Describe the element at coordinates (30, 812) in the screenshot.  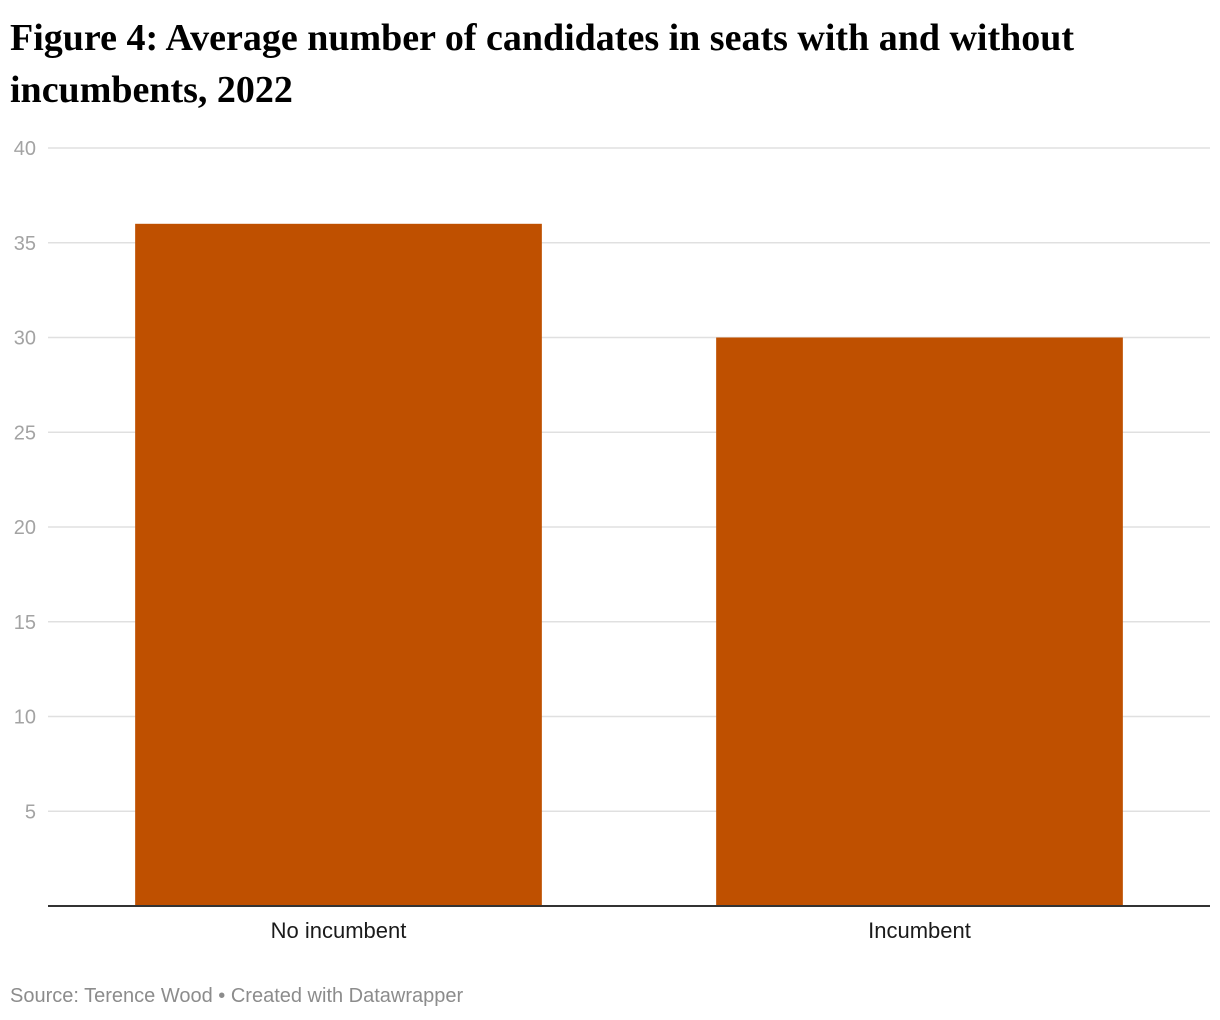
I see `y-tick-label: 5` at that location.